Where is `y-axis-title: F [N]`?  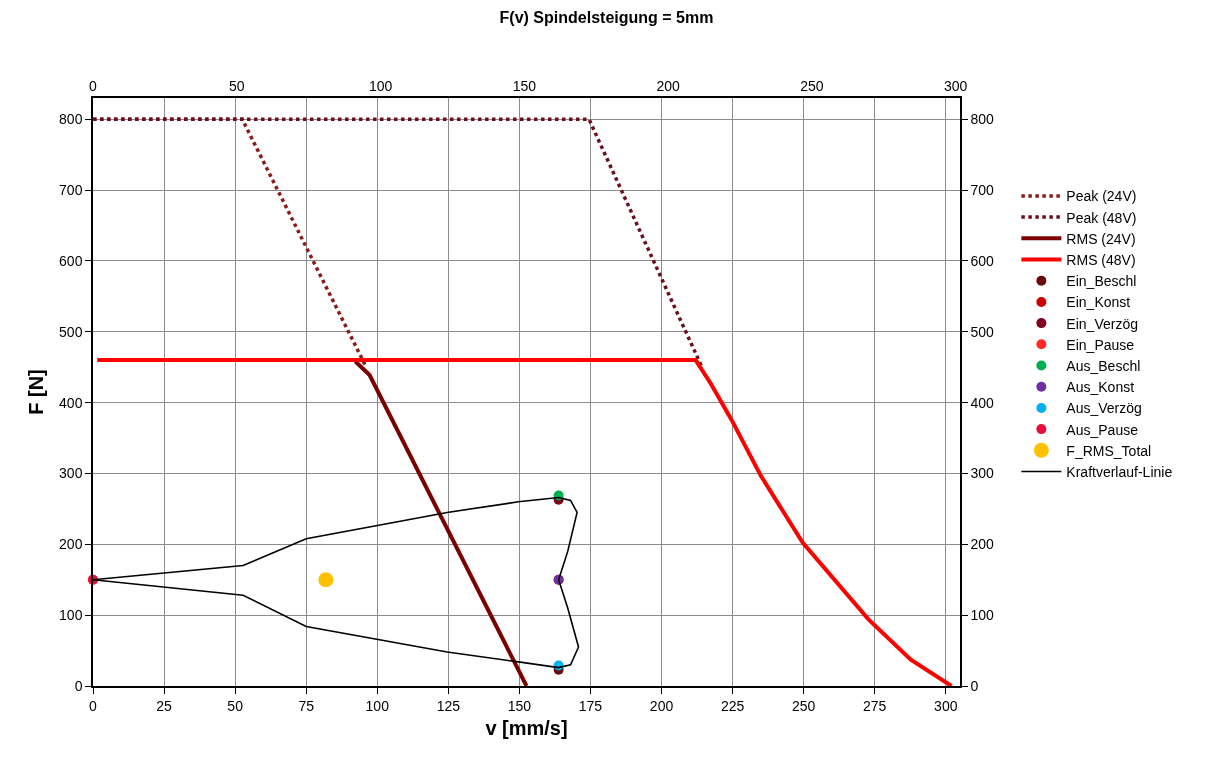
y-axis-title: F [N] is located at coordinates (36, 392).